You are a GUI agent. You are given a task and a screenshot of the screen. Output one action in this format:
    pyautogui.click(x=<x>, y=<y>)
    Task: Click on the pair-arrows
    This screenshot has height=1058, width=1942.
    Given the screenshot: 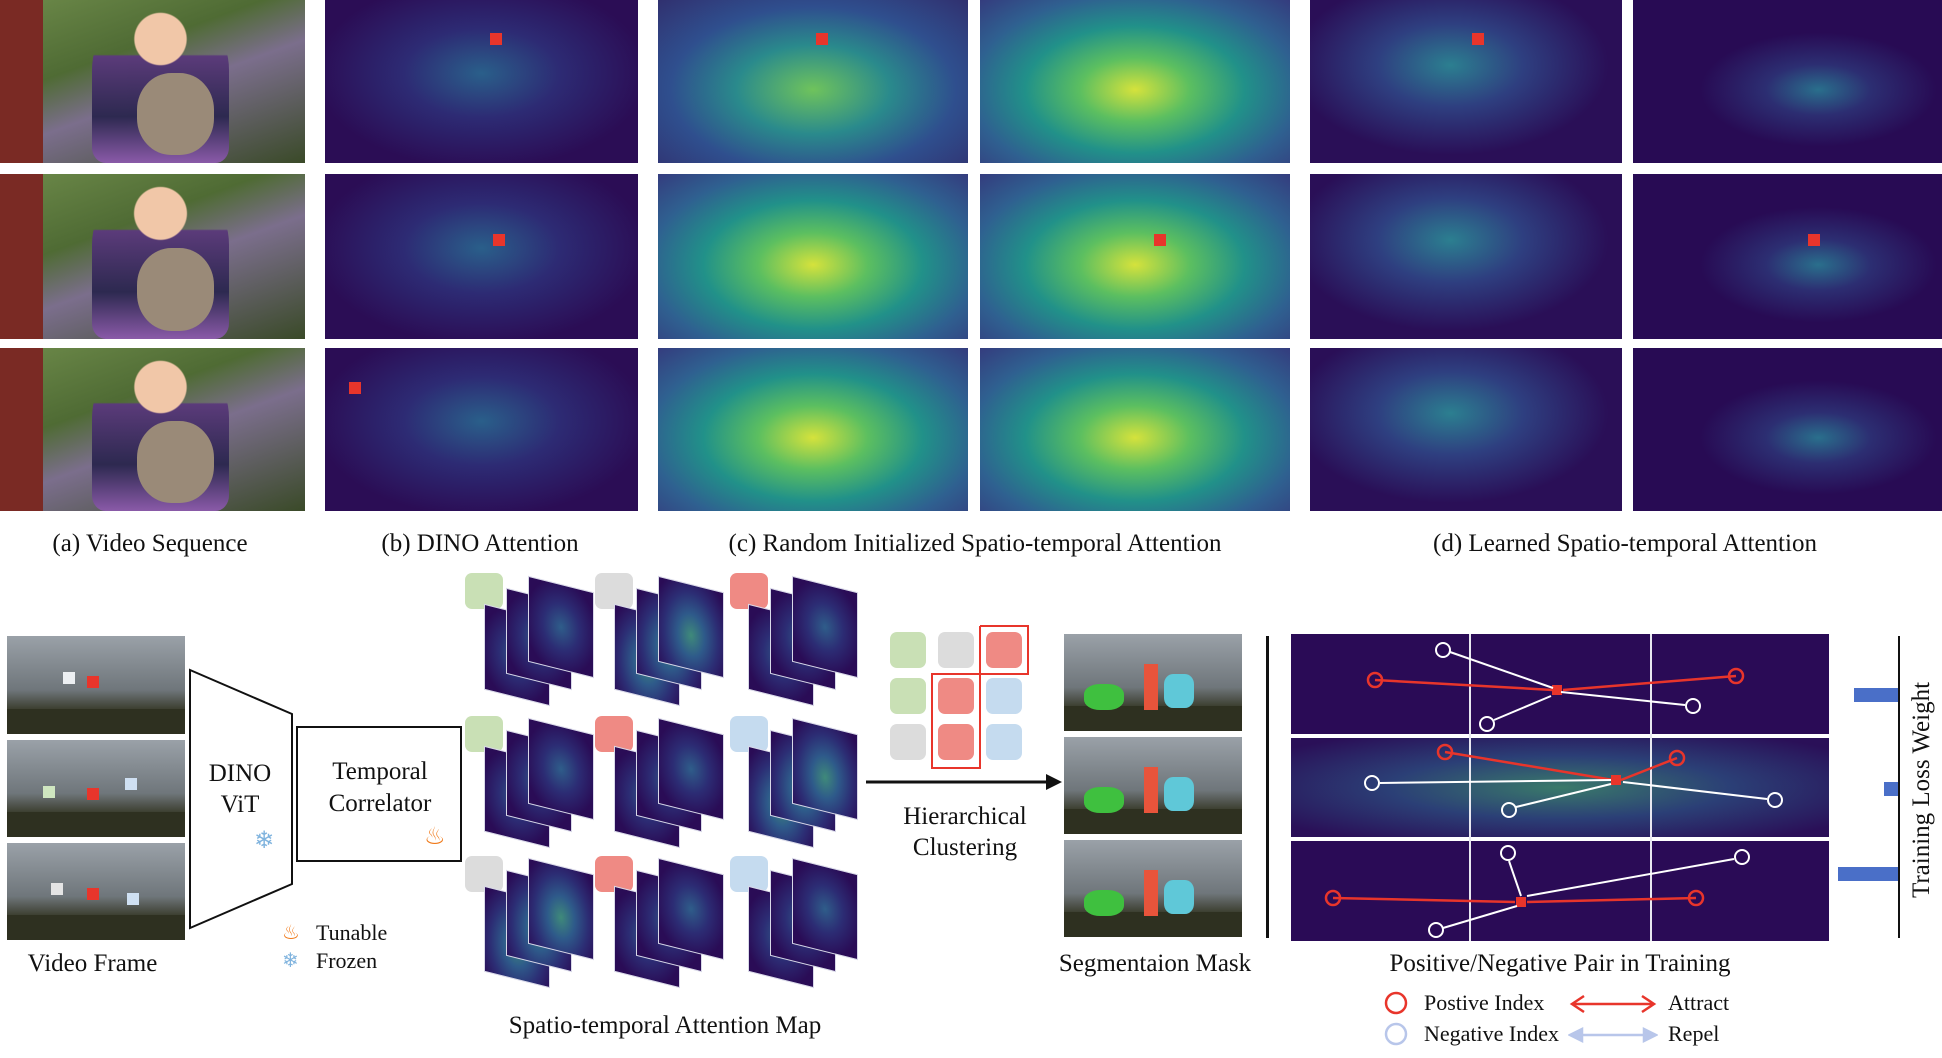 What is the action you would take?
    pyautogui.click(x=1553, y=790)
    